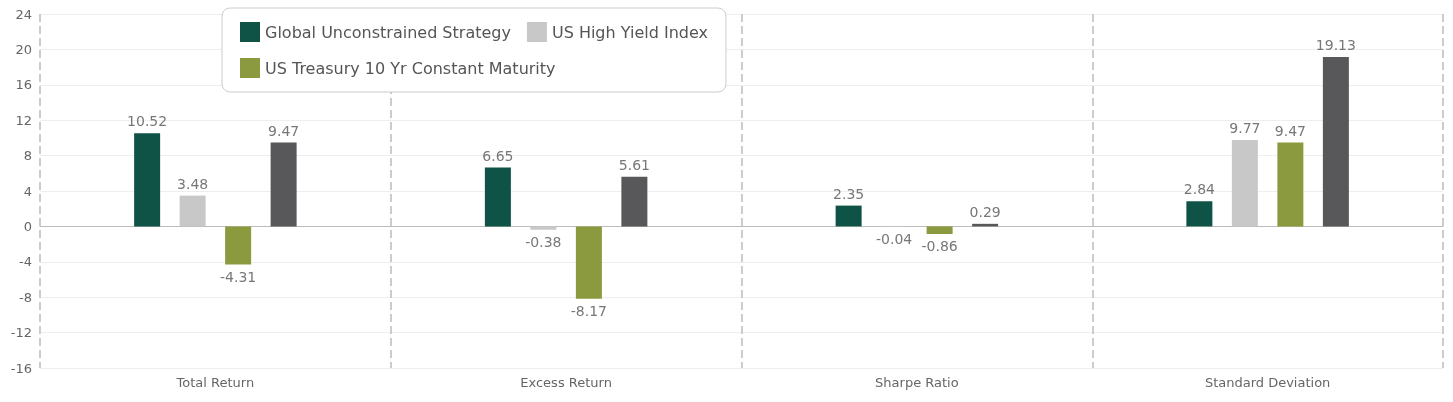 This screenshot has width=1453, height=402. I want to click on x-tick-label: Standard Deviation, so click(1267, 382).